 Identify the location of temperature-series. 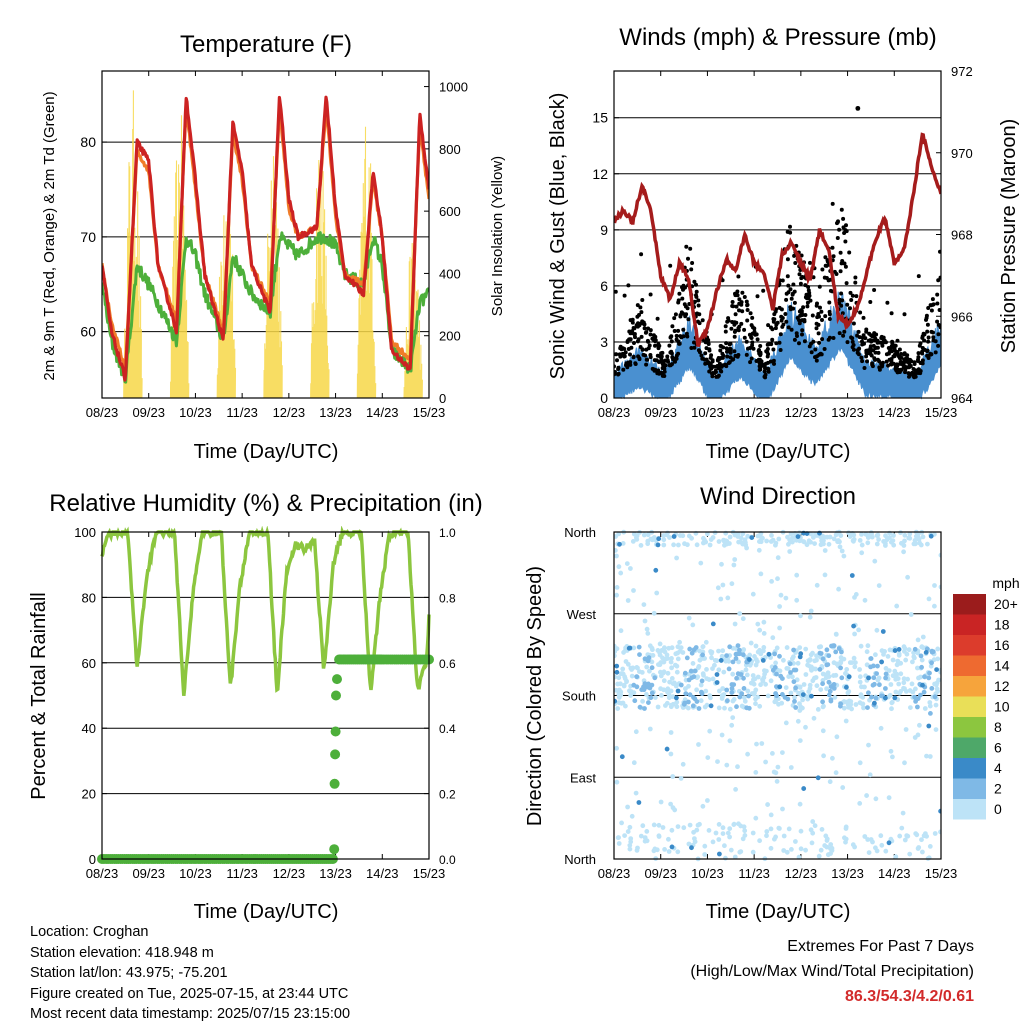
(265, 244).